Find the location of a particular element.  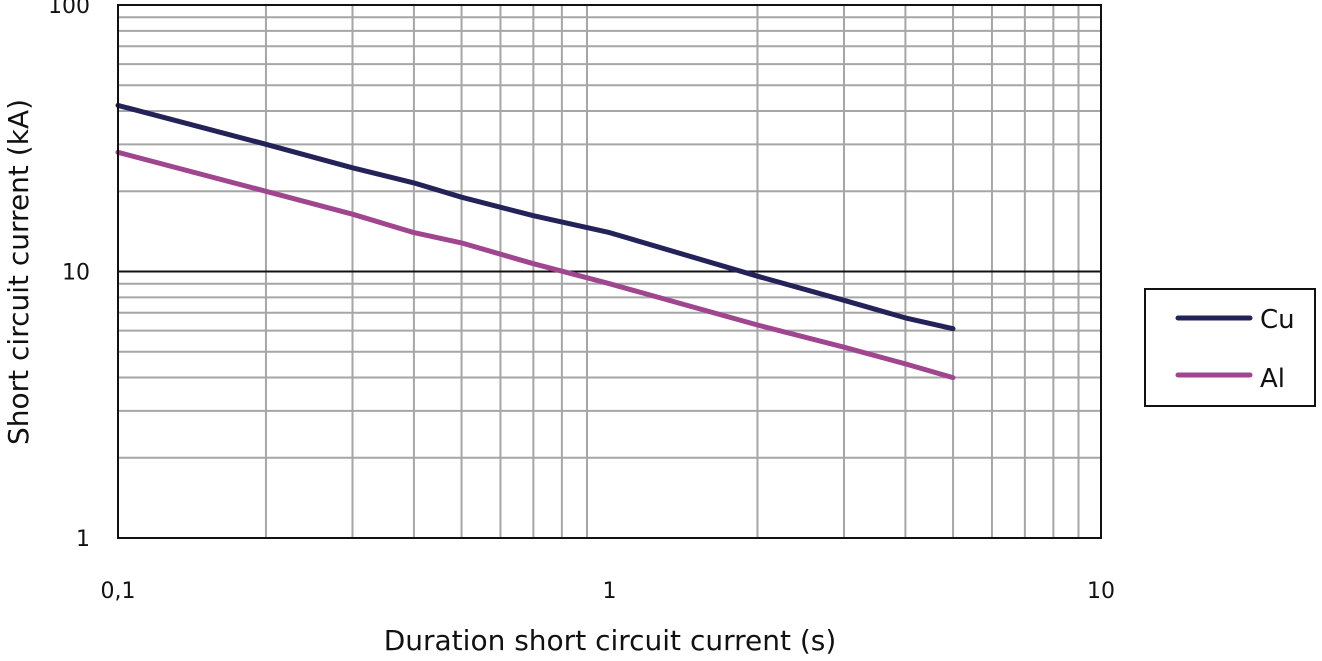

legend: Cu Al is located at coordinates (1230, 347).